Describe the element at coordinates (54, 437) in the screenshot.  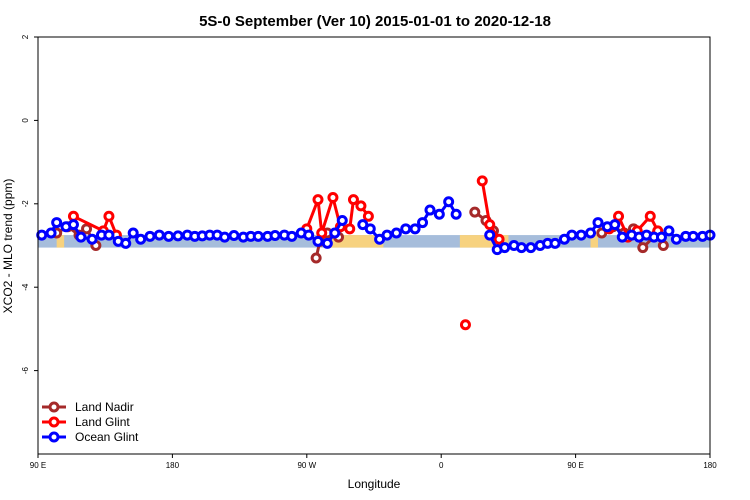
I see `legend-marker-ocean-glint` at that location.